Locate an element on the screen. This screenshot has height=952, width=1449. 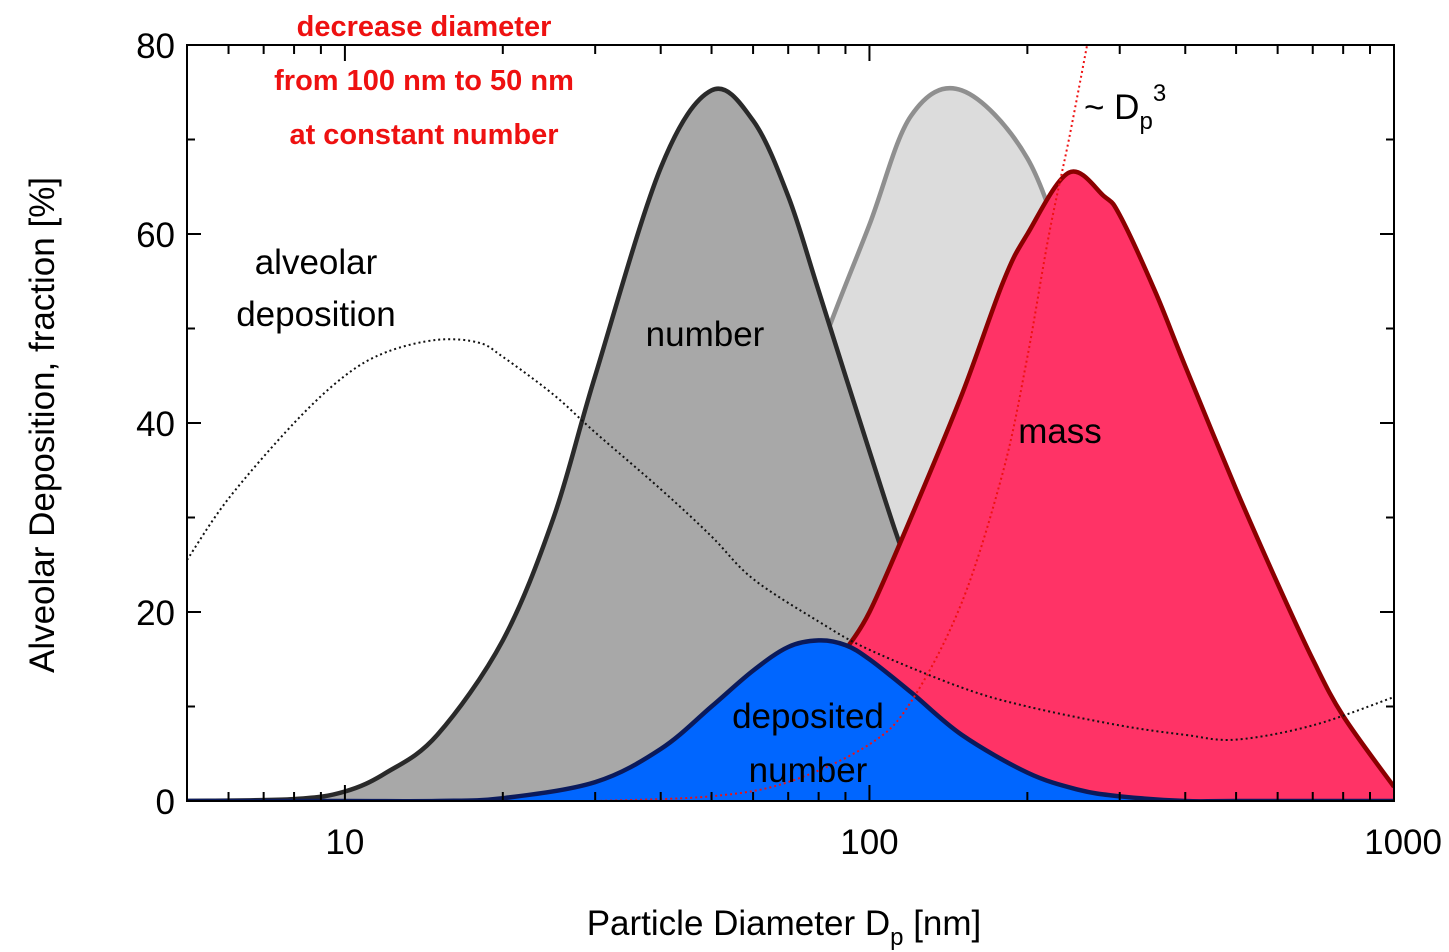
label-mass: mass is located at coordinates (1060, 431).